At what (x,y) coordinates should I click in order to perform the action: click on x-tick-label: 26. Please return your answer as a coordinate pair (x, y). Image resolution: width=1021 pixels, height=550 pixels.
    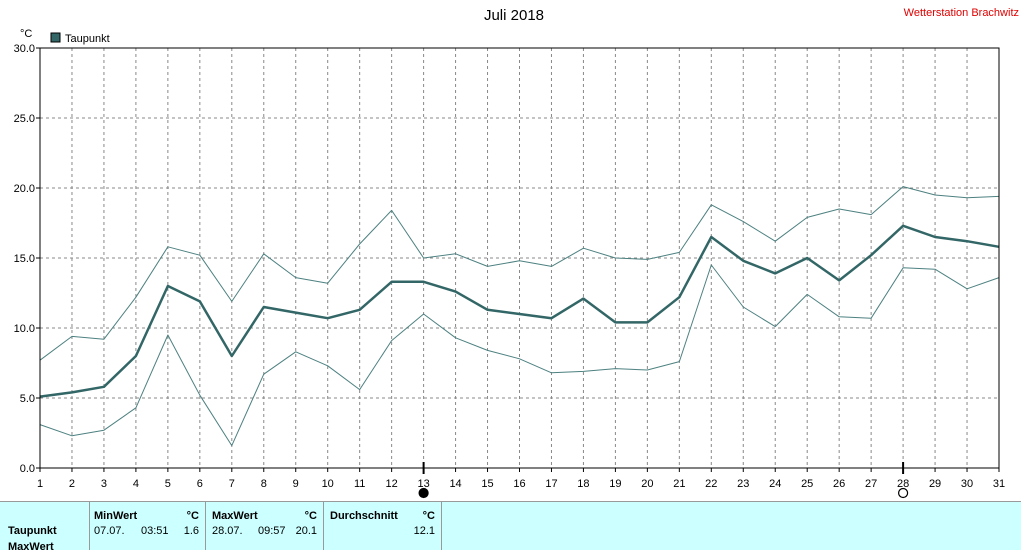
    Looking at the image, I should click on (839, 484).